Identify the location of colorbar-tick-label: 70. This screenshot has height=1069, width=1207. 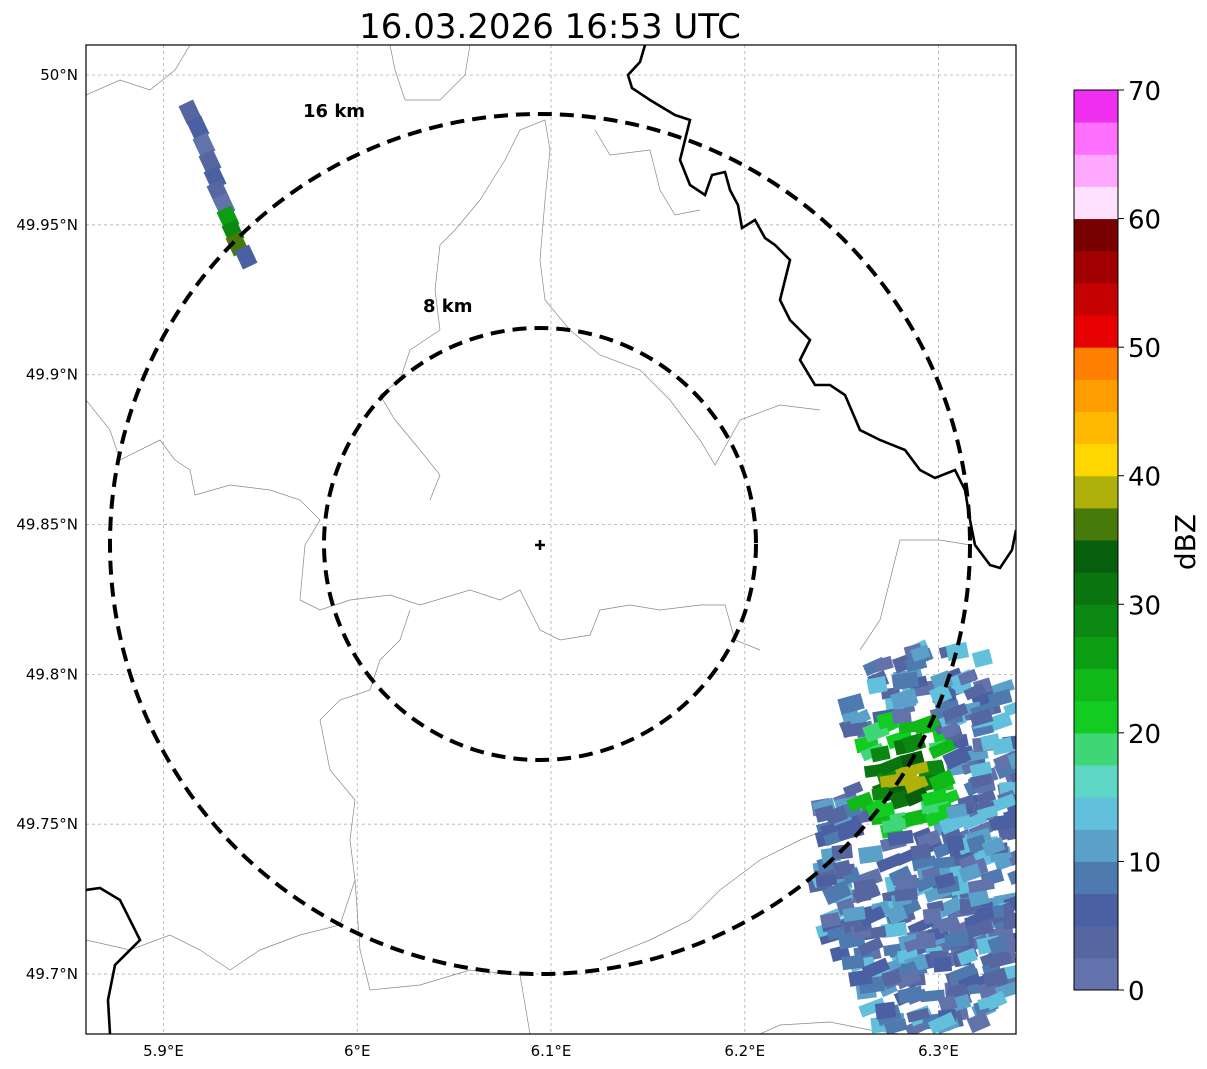
(1144, 92).